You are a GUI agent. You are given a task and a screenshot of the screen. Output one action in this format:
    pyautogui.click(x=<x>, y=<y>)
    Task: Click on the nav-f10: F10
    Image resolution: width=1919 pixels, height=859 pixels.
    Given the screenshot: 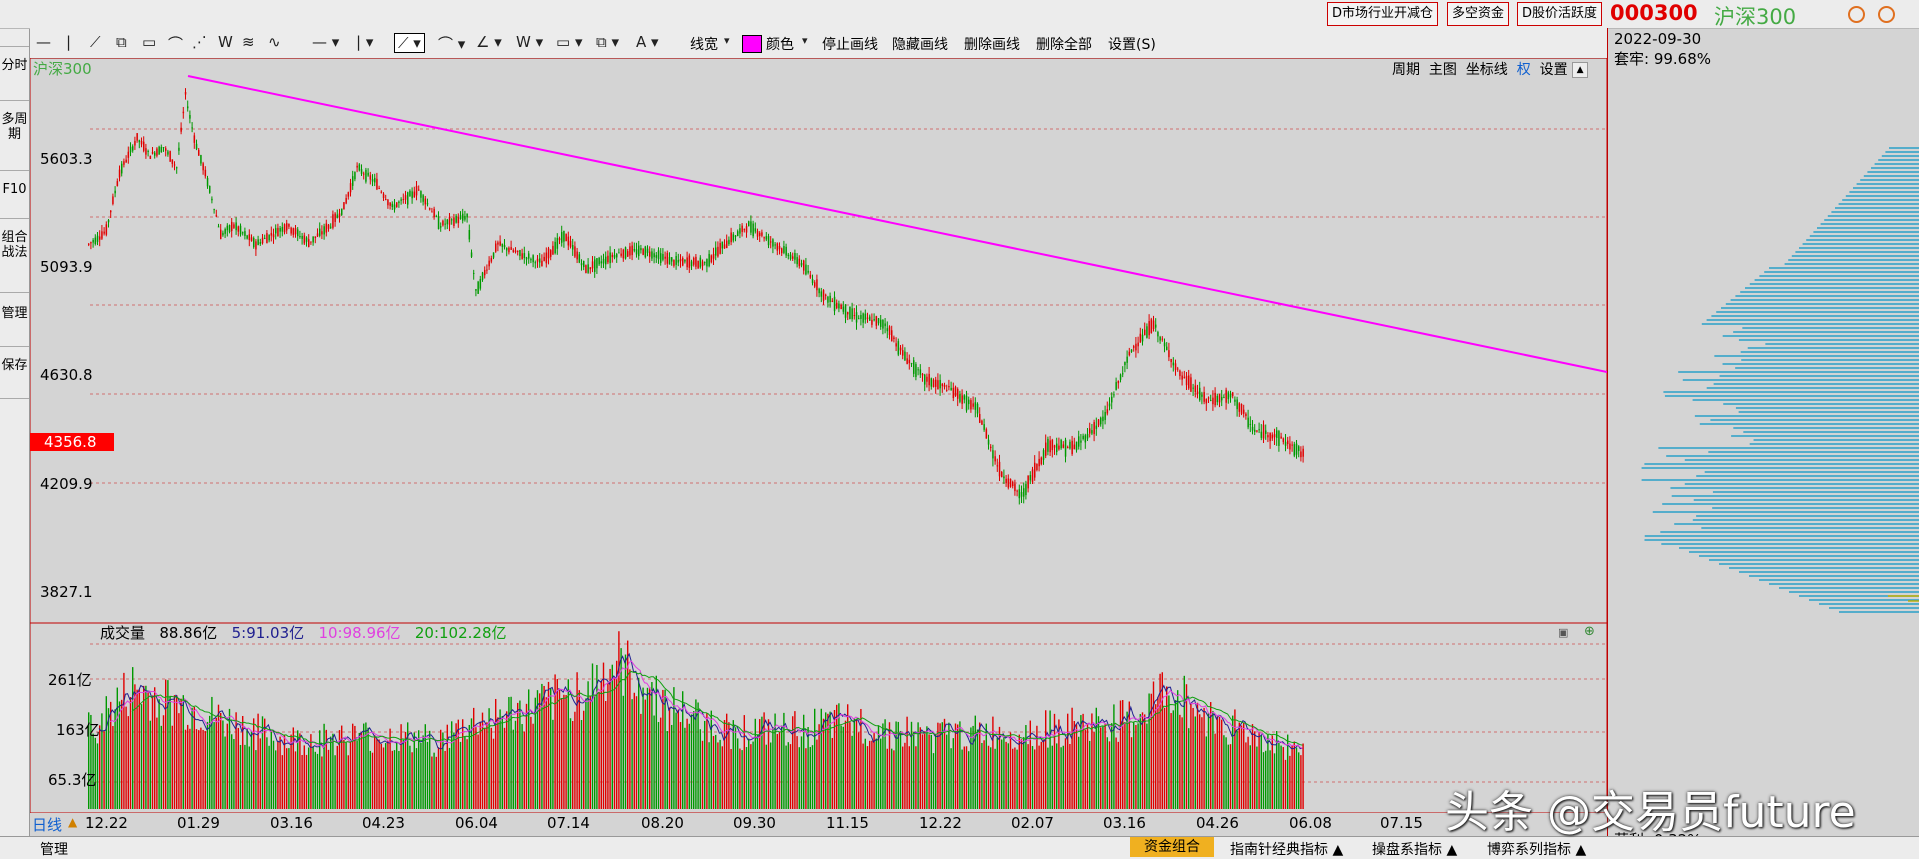 What is the action you would take?
    pyautogui.click(x=14, y=200)
    